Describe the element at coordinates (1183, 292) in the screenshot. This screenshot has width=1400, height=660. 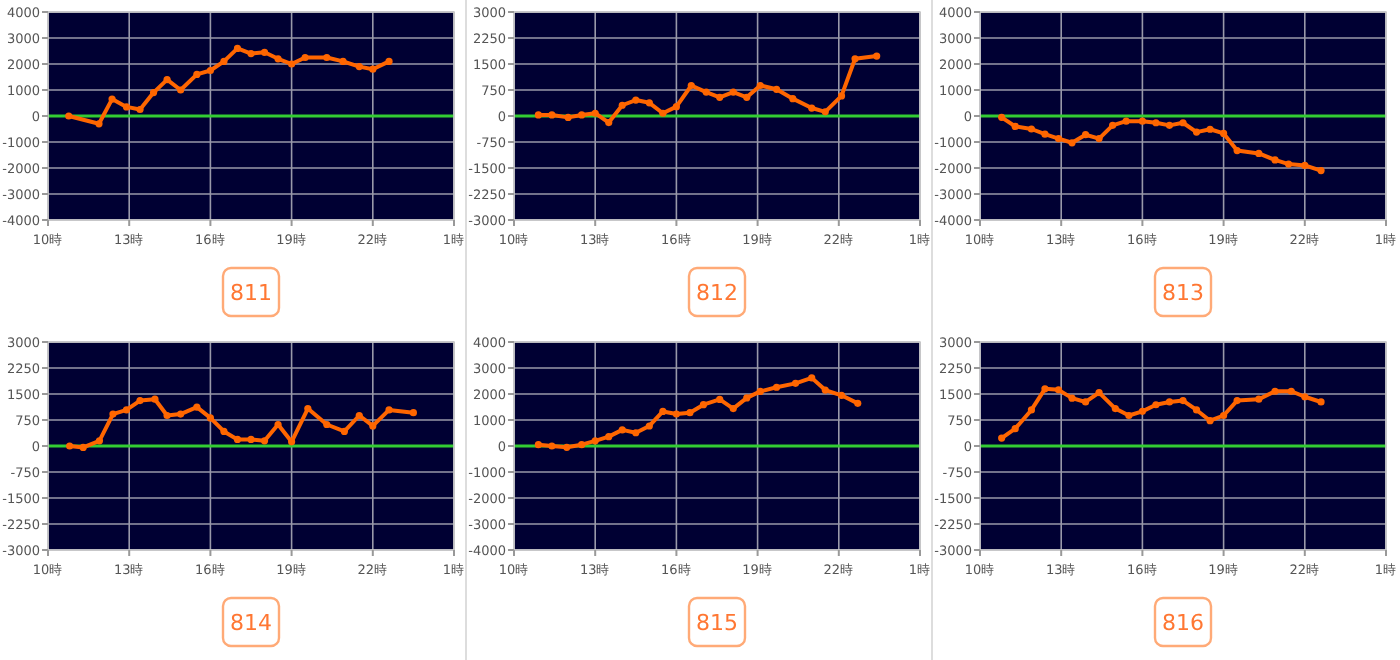
I see `text: 813` at that location.